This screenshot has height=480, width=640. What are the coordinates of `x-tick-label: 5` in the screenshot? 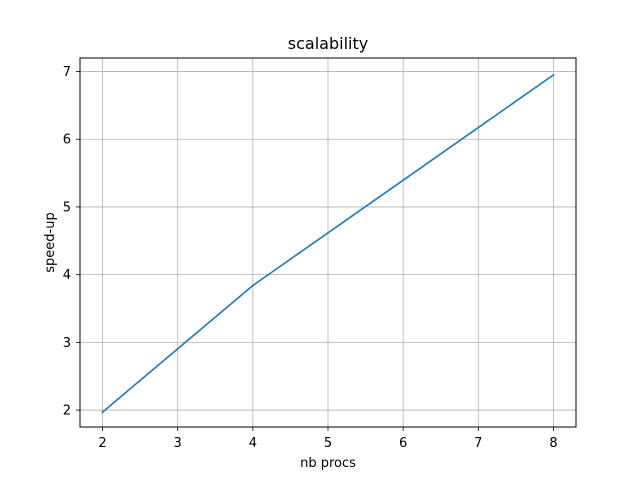 It's located at (328, 443).